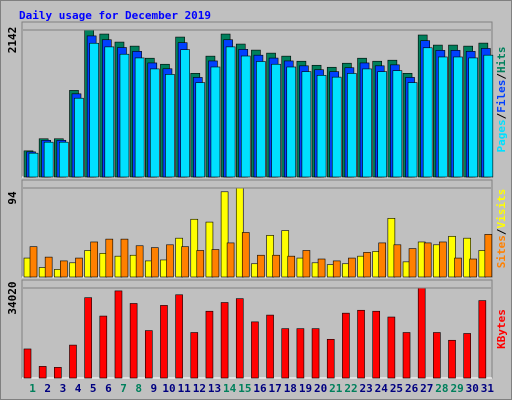 The image size is (512, 400). I want to click on x-tick-label: 23, so click(366, 388).